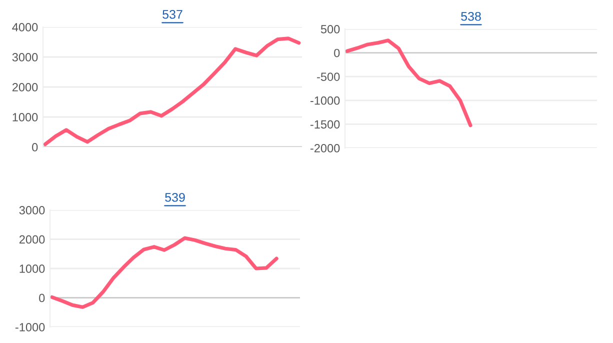 Image resolution: width=613 pixels, height=343 pixels. What do you see at coordinates (25, 27) in the screenshot?
I see `y-tick-label: 4000` at bounding box center [25, 27].